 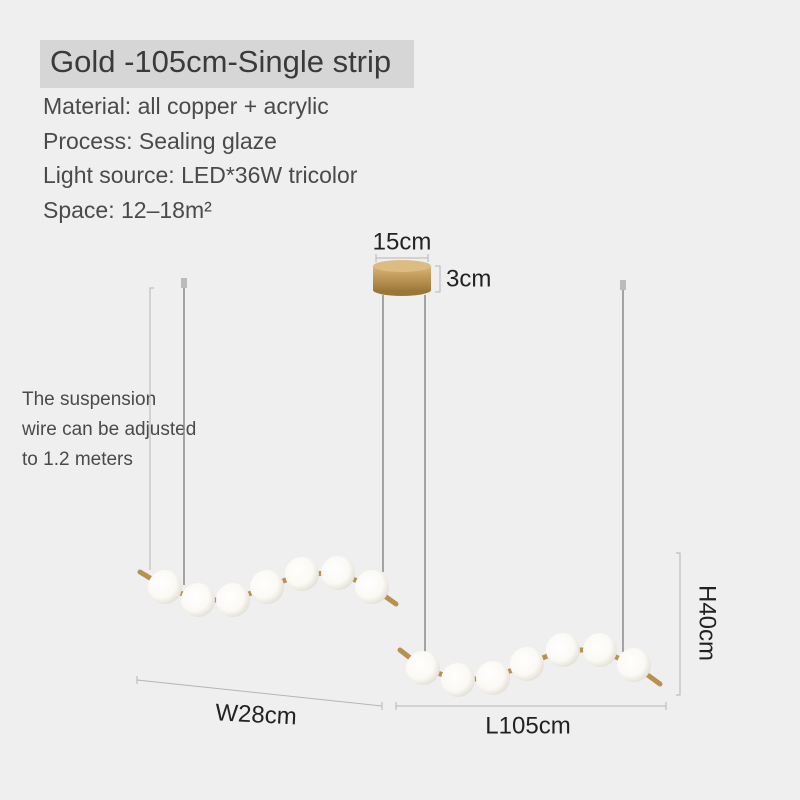 What do you see at coordinates (256, 714) in the screenshot?
I see `dimension-label: W28cm` at bounding box center [256, 714].